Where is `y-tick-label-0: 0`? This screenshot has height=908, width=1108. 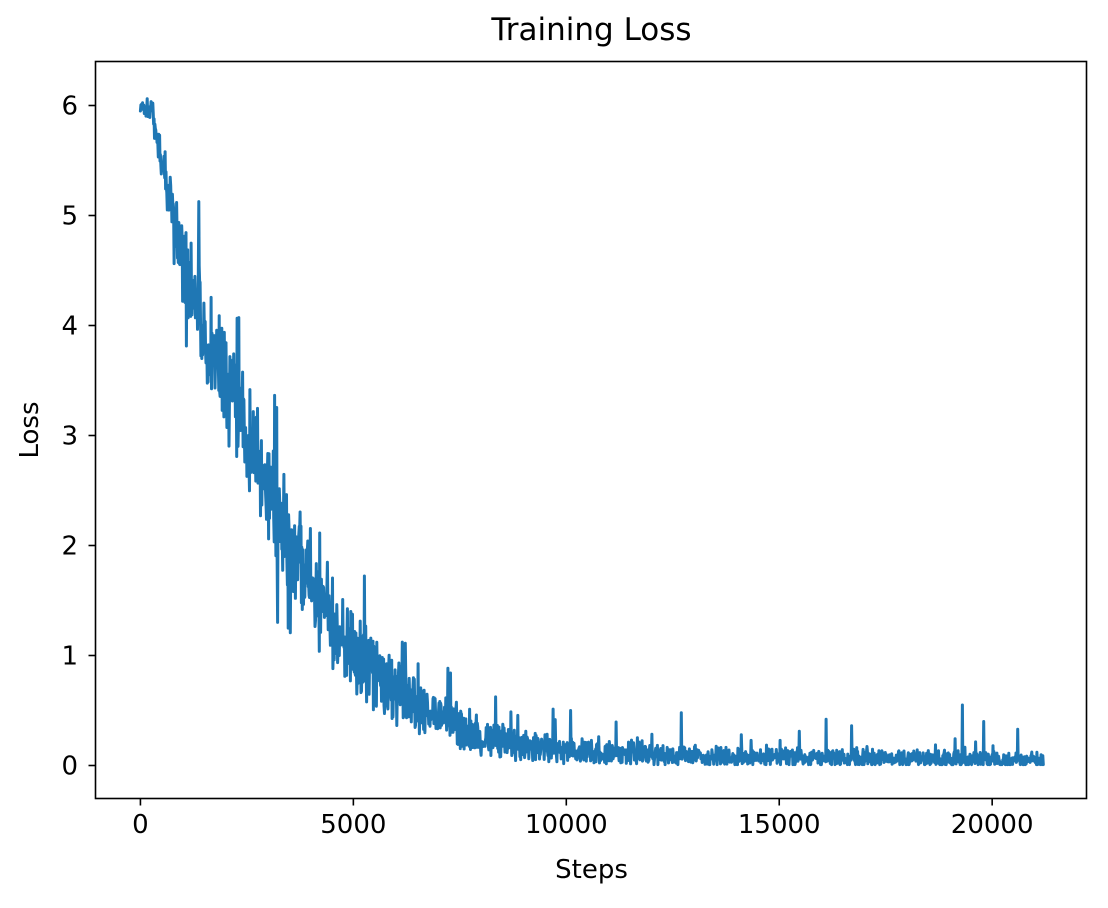 y-tick-label-0: 0 is located at coordinates (69, 767).